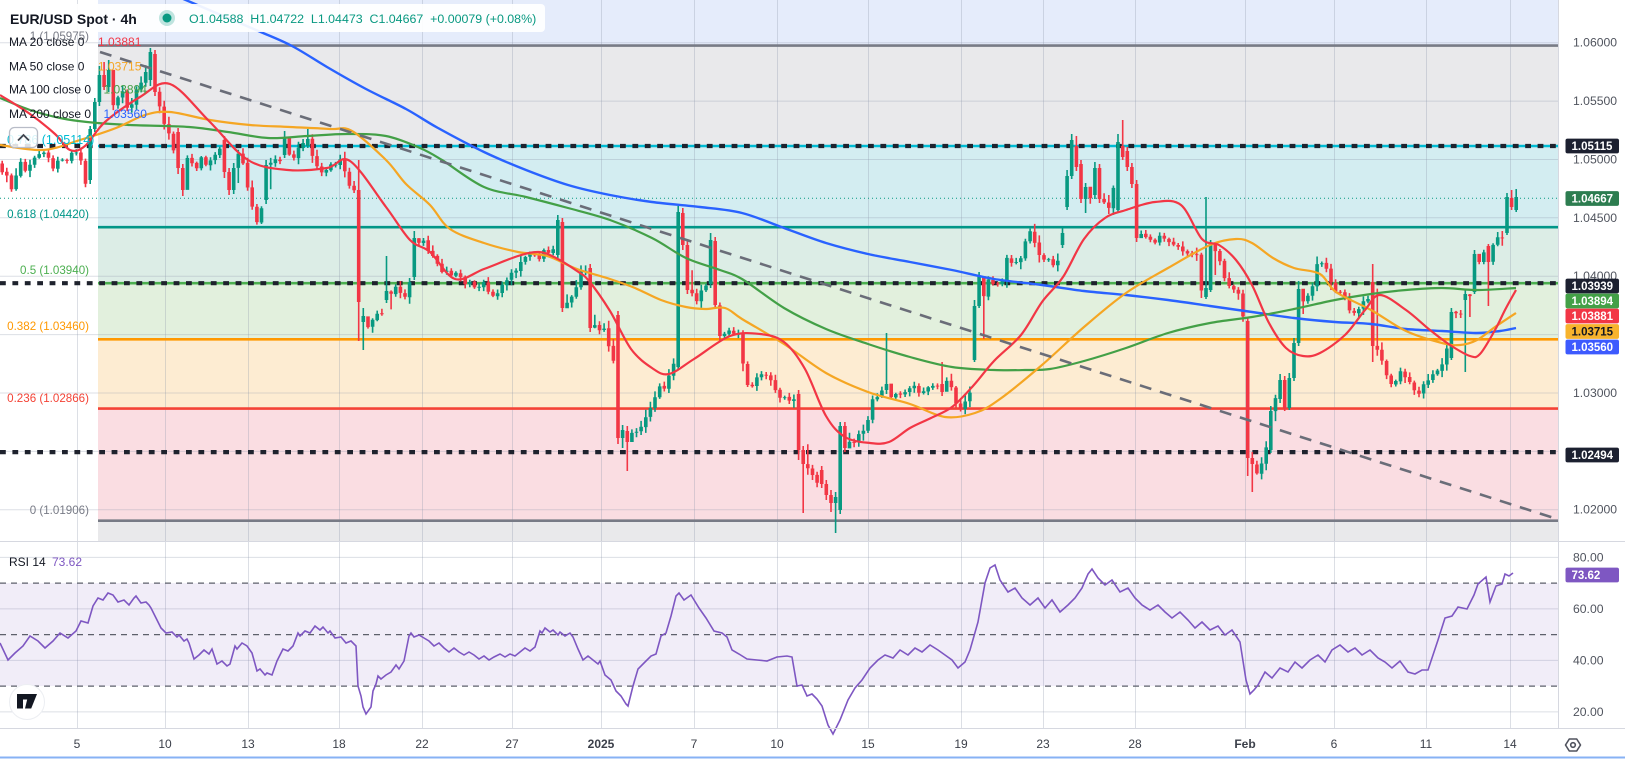 The width and height of the screenshot is (1625, 766). Describe the element at coordinates (422, 744) in the screenshot. I see `svg-text: 22` at that location.